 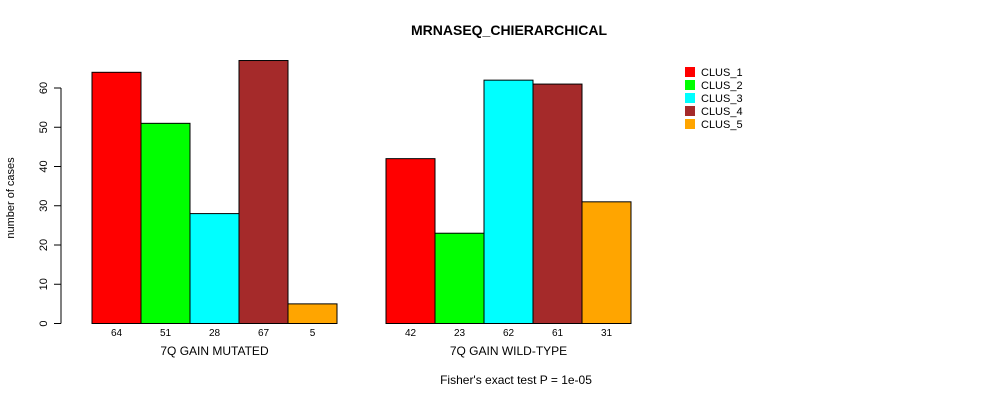 What do you see at coordinates (313, 333) in the screenshot?
I see `bar-value-label: 5` at bounding box center [313, 333].